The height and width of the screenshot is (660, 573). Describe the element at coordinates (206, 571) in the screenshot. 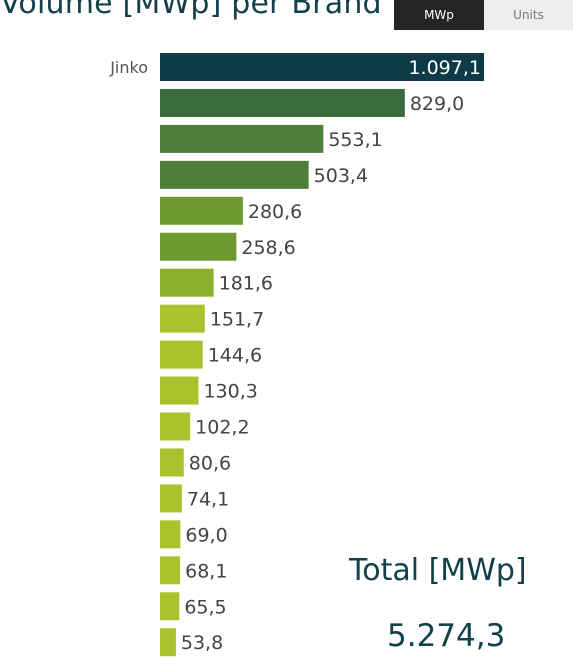

I see `bar-value-label: 68,1` at that location.